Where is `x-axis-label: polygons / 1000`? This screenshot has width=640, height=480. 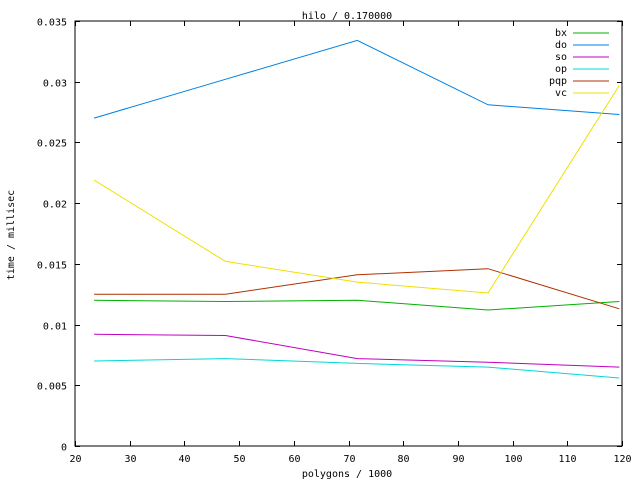
x-axis-label: polygons / 1000 is located at coordinates (347, 474).